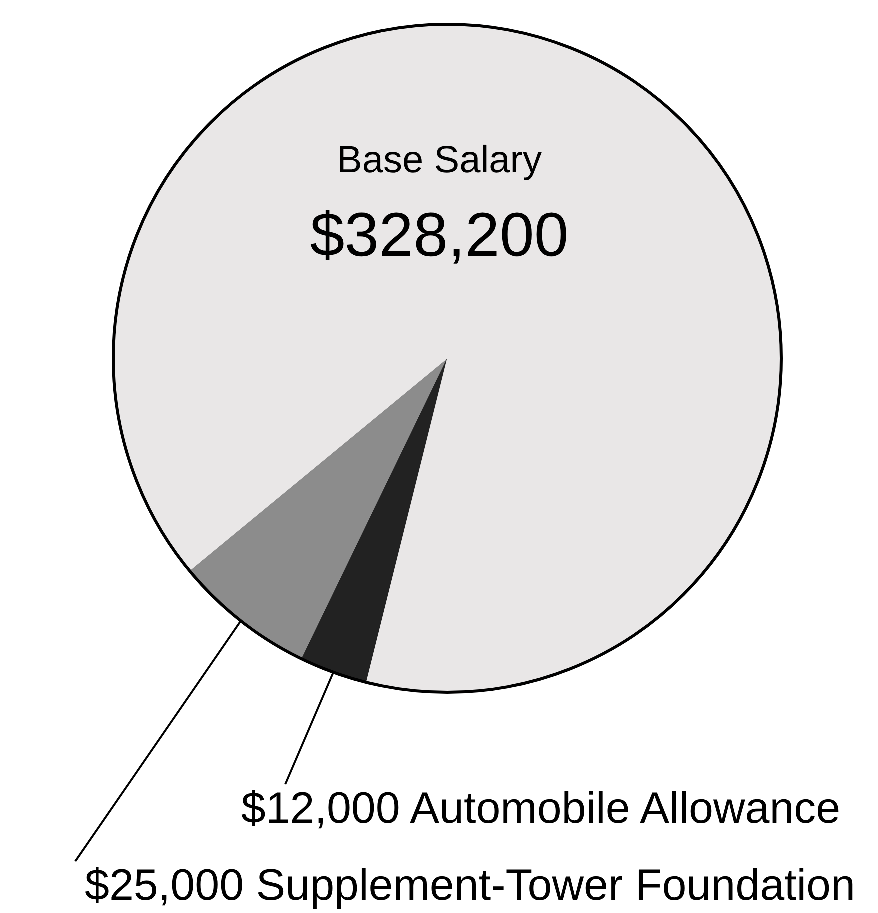  I want to click on slice-label: Base Salary, so click(439, 161).